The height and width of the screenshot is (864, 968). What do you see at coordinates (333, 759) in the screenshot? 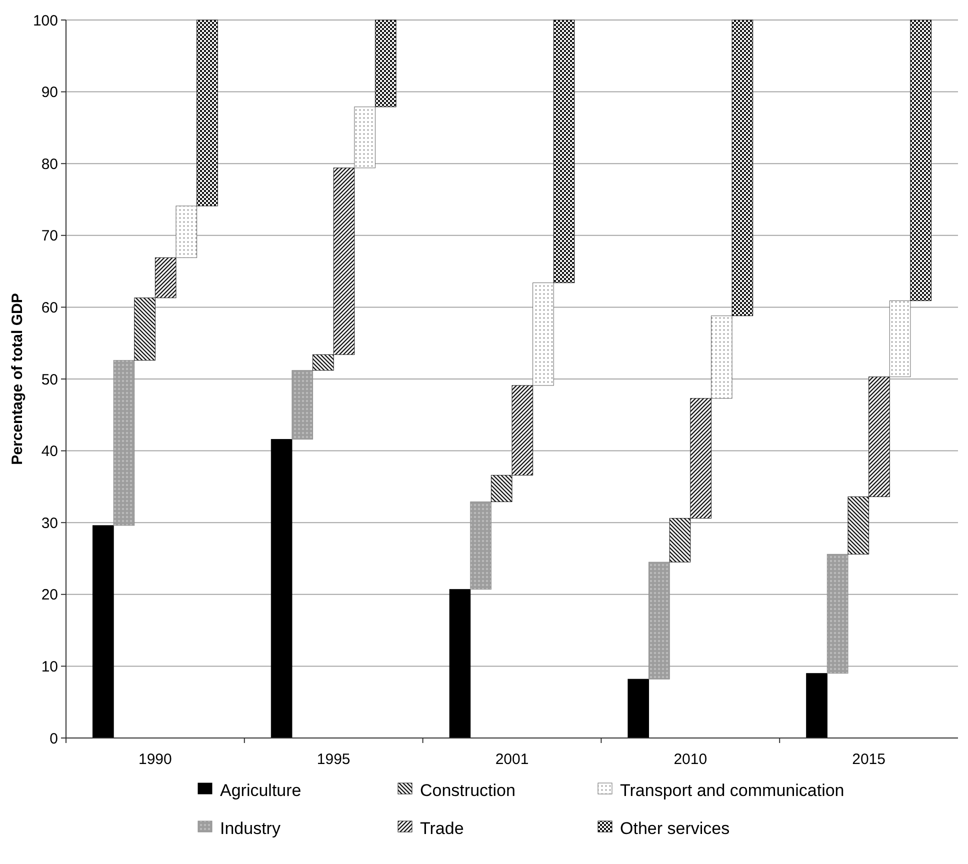
I see `x-tick-label: 1995` at bounding box center [333, 759].